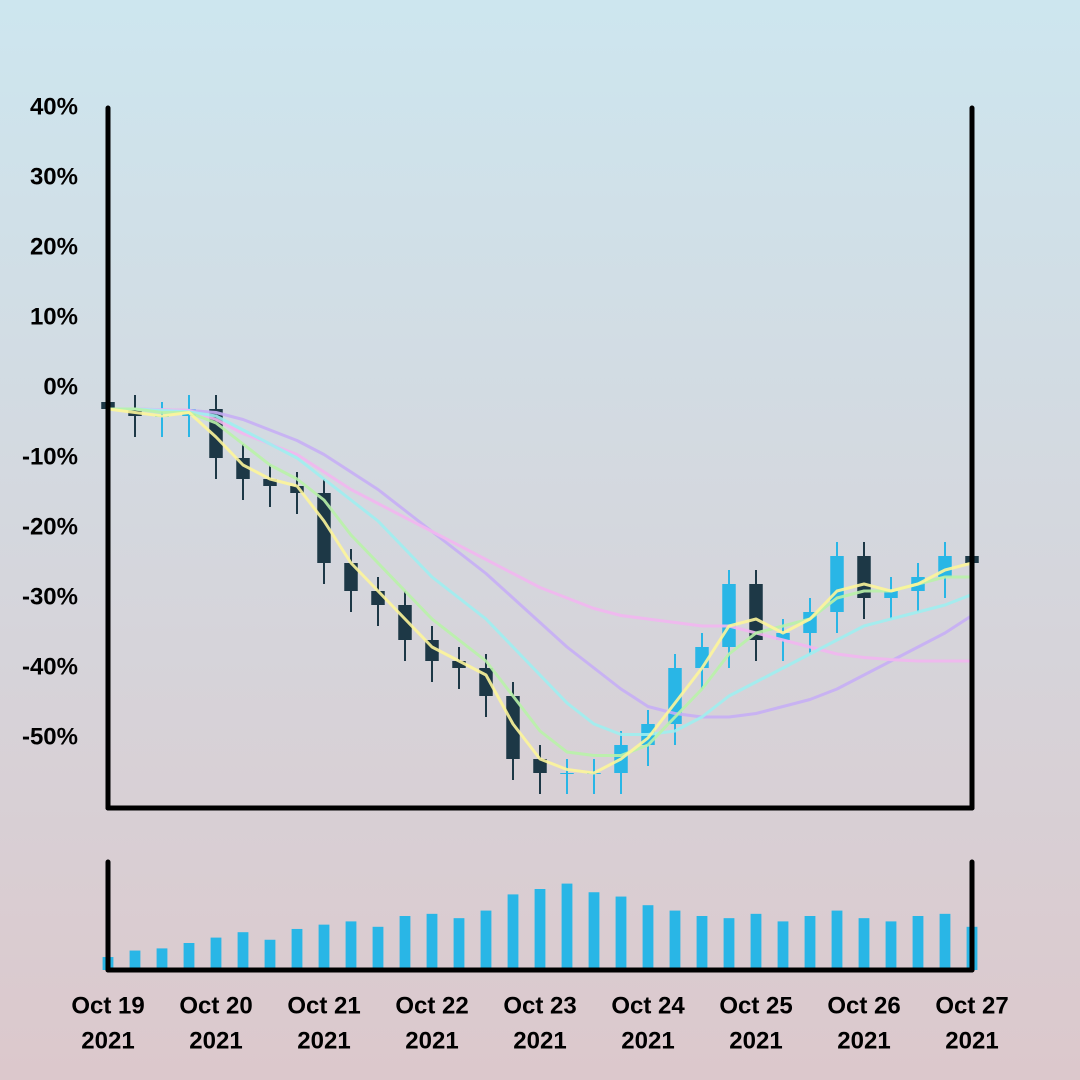 The height and width of the screenshot is (1080, 1080). Describe the element at coordinates (50, 526) in the screenshot. I see `y-tick-label: -20%` at that location.